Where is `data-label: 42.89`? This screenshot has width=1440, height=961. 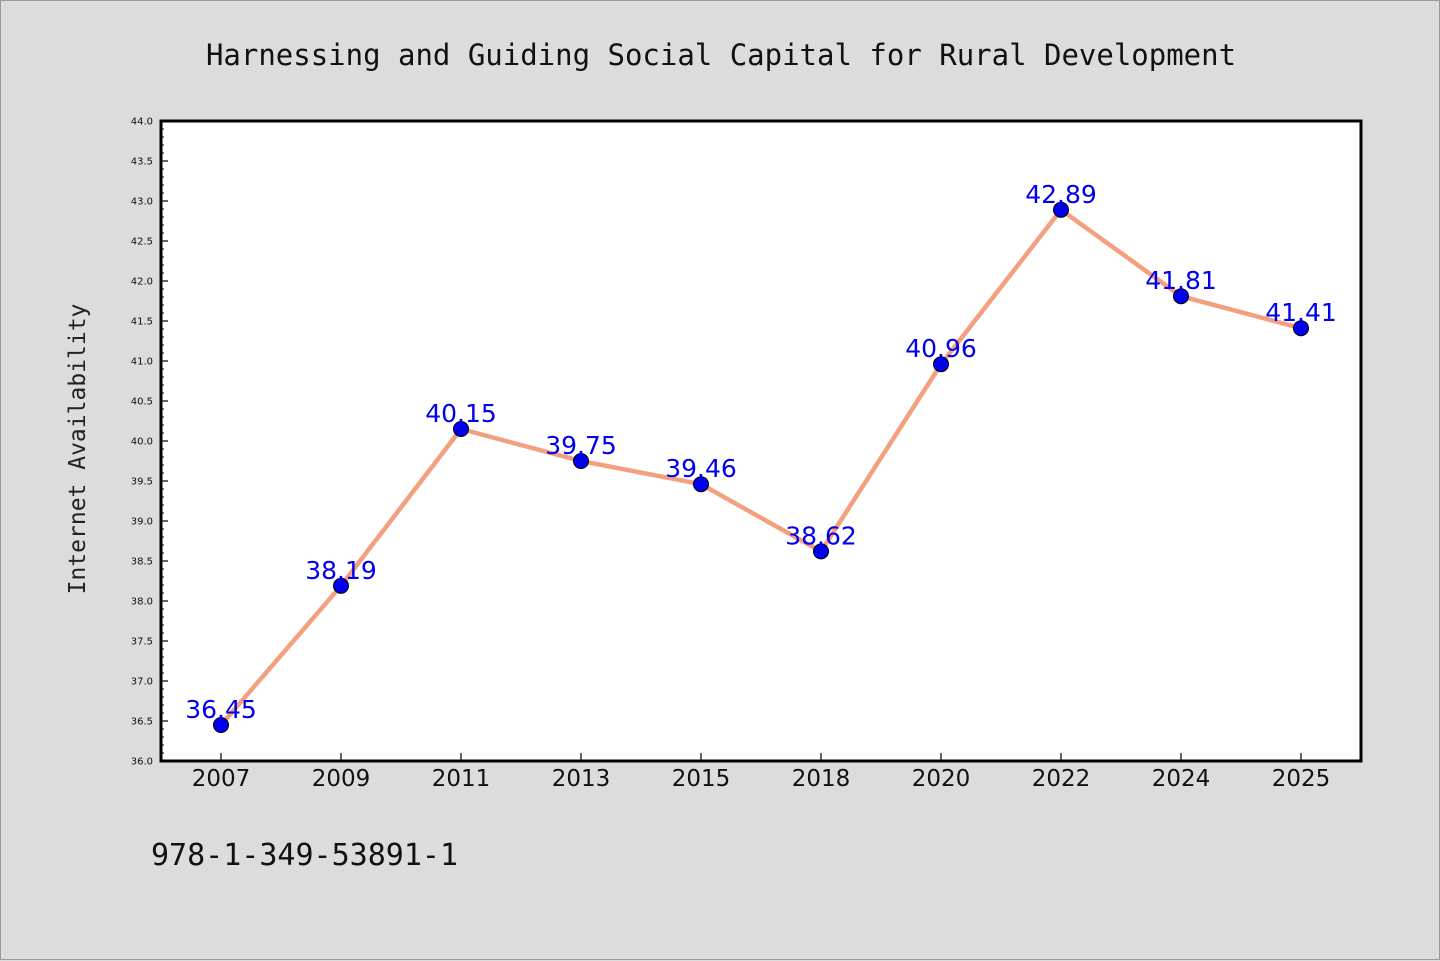
data-label: 42.89 is located at coordinates (1061, 194).